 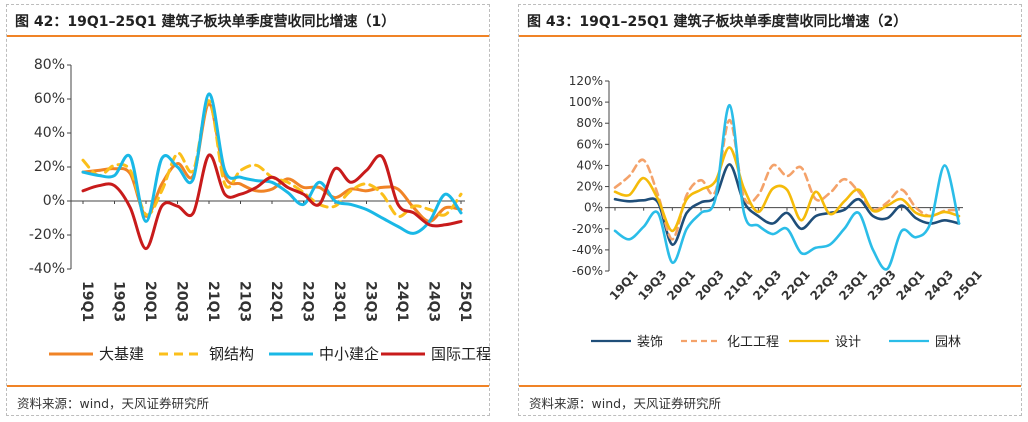 What do you see at coordinates (113, 403) in the screenshot?
I see `figure-42-source: 资料来源：wind，天风证券研究所` at bounding box center [113, 403].